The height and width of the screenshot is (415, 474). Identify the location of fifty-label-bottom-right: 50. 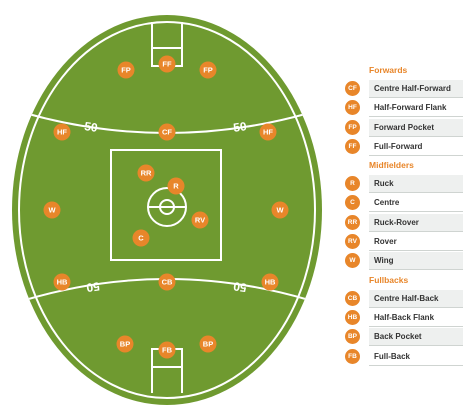
(239, 287).